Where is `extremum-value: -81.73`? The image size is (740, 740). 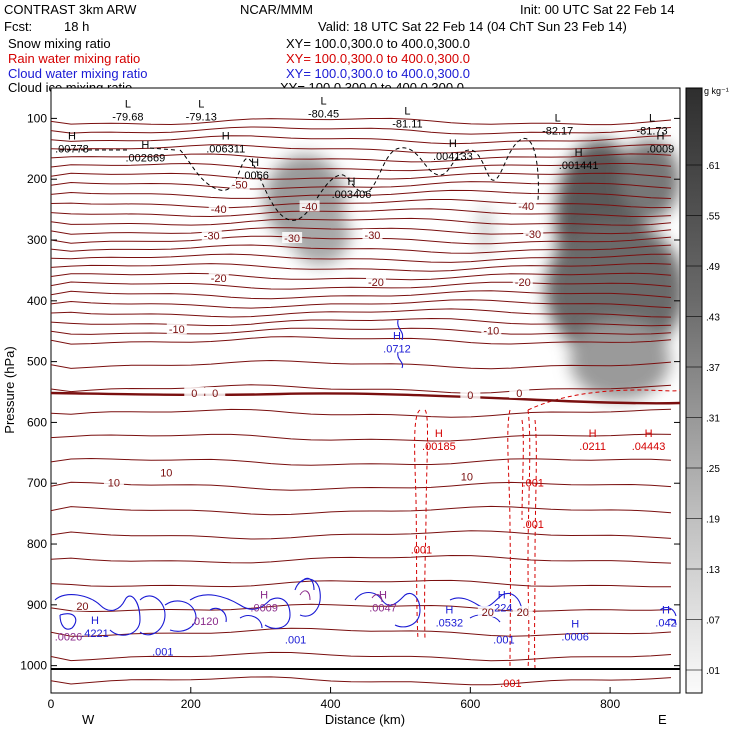
extremum-value: -81.73 is located at coordinates (651, 131).